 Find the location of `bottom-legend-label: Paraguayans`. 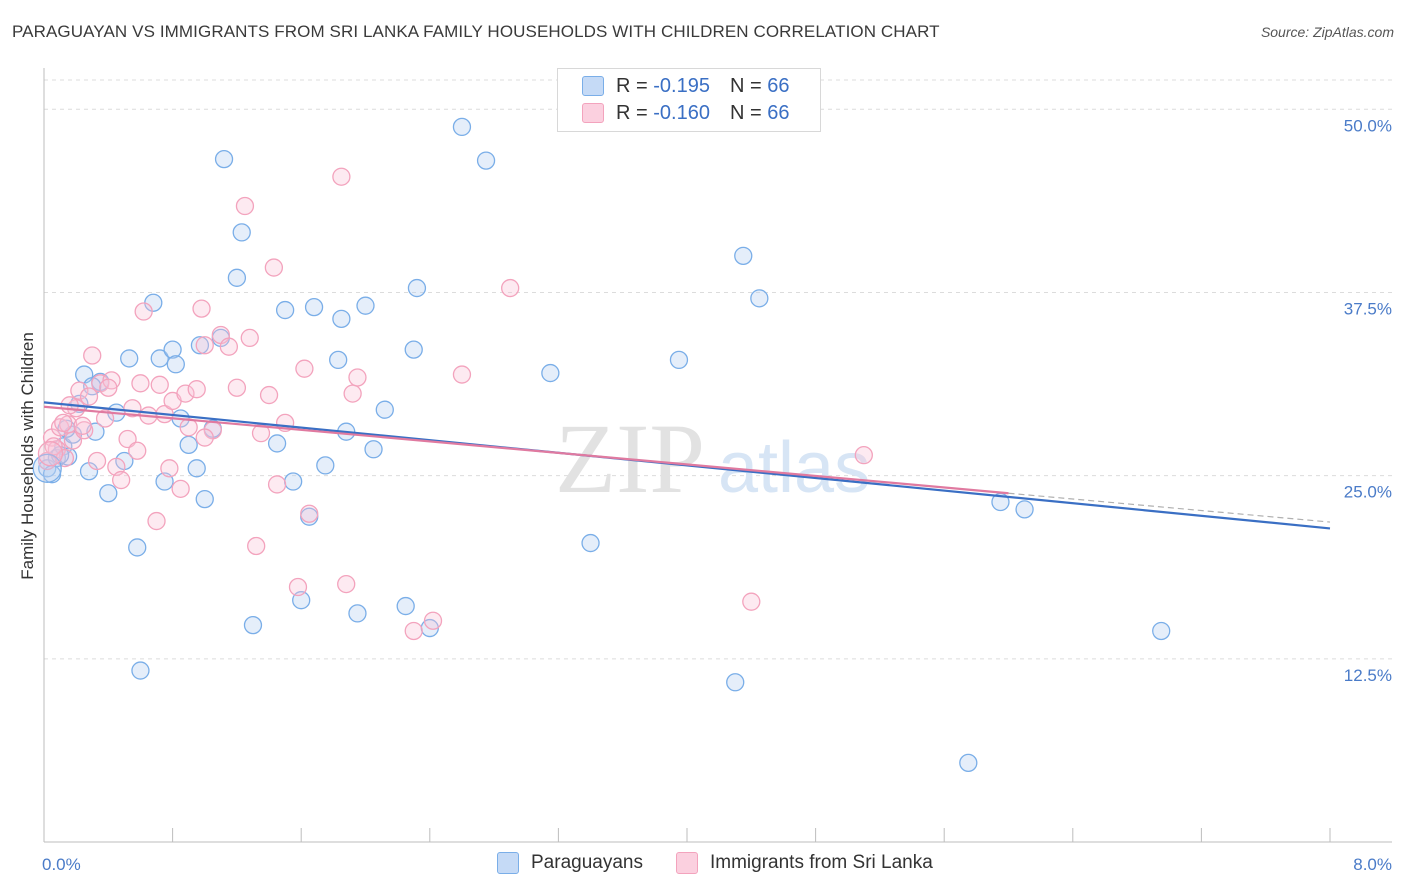

bottom-legend-label: Paraguayans is located at coordinates (587, 862).